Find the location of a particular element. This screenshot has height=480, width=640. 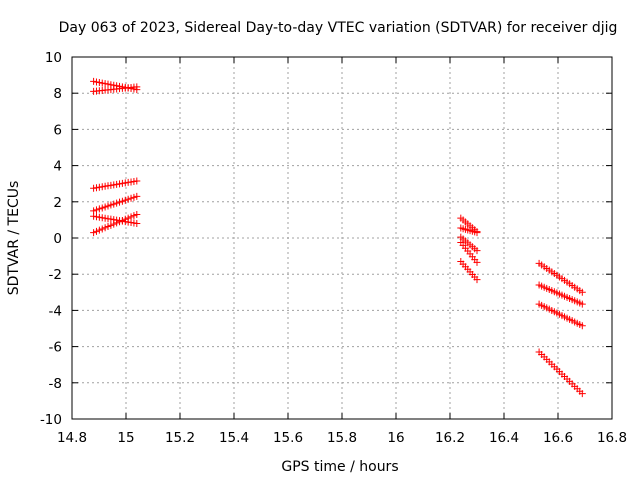

x-tick-label: 16.8 is located at coordinates (612, 438).